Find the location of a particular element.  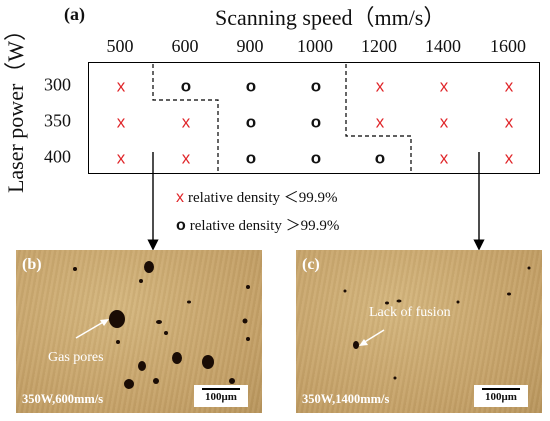

legend-x: x relative density ＜99.9% is located at coordinates (257, 196).